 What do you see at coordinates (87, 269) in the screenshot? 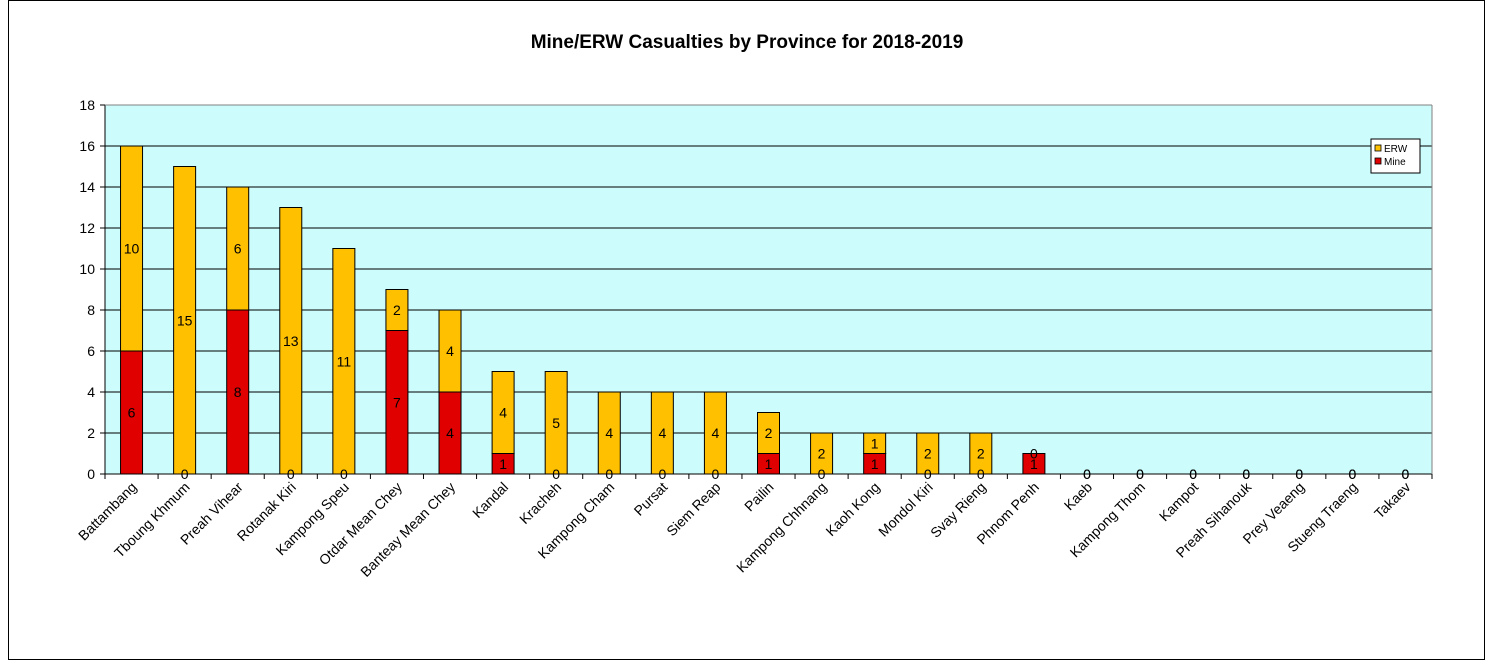
I see `y-tick-label: 10` at bounding box center [87, 269].